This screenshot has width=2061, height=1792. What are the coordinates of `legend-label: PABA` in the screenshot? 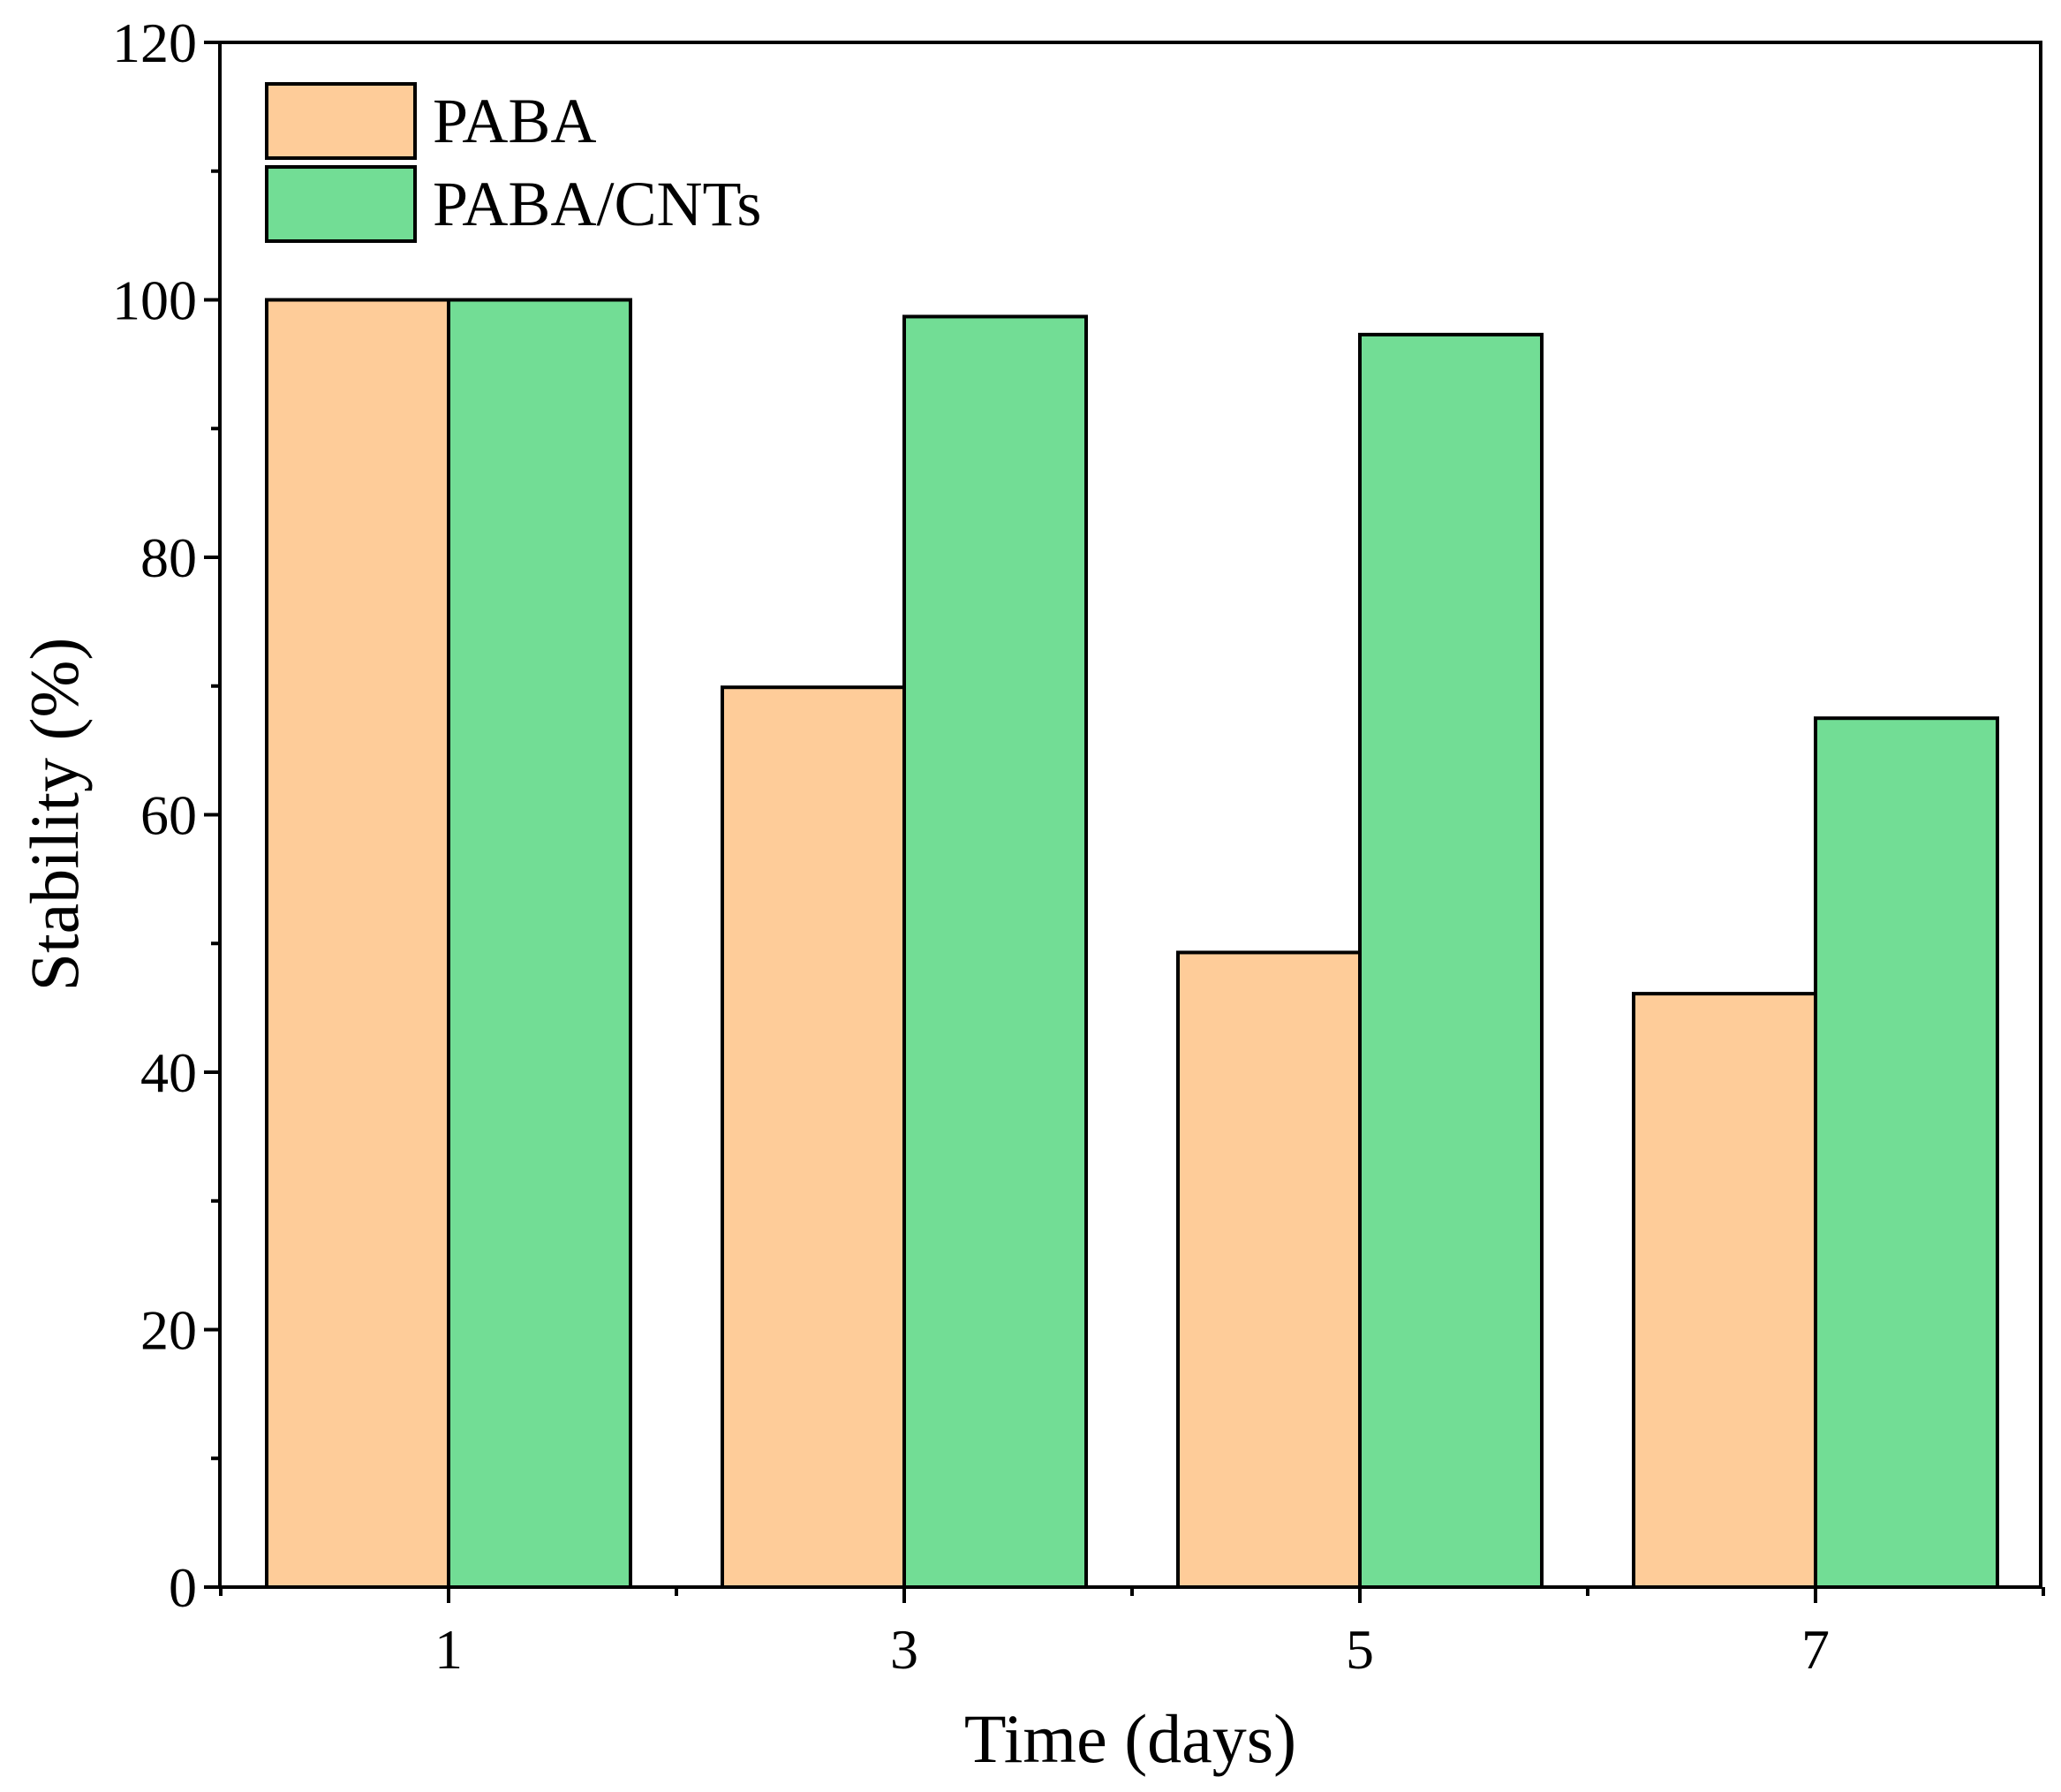 It's located at (514, 121).